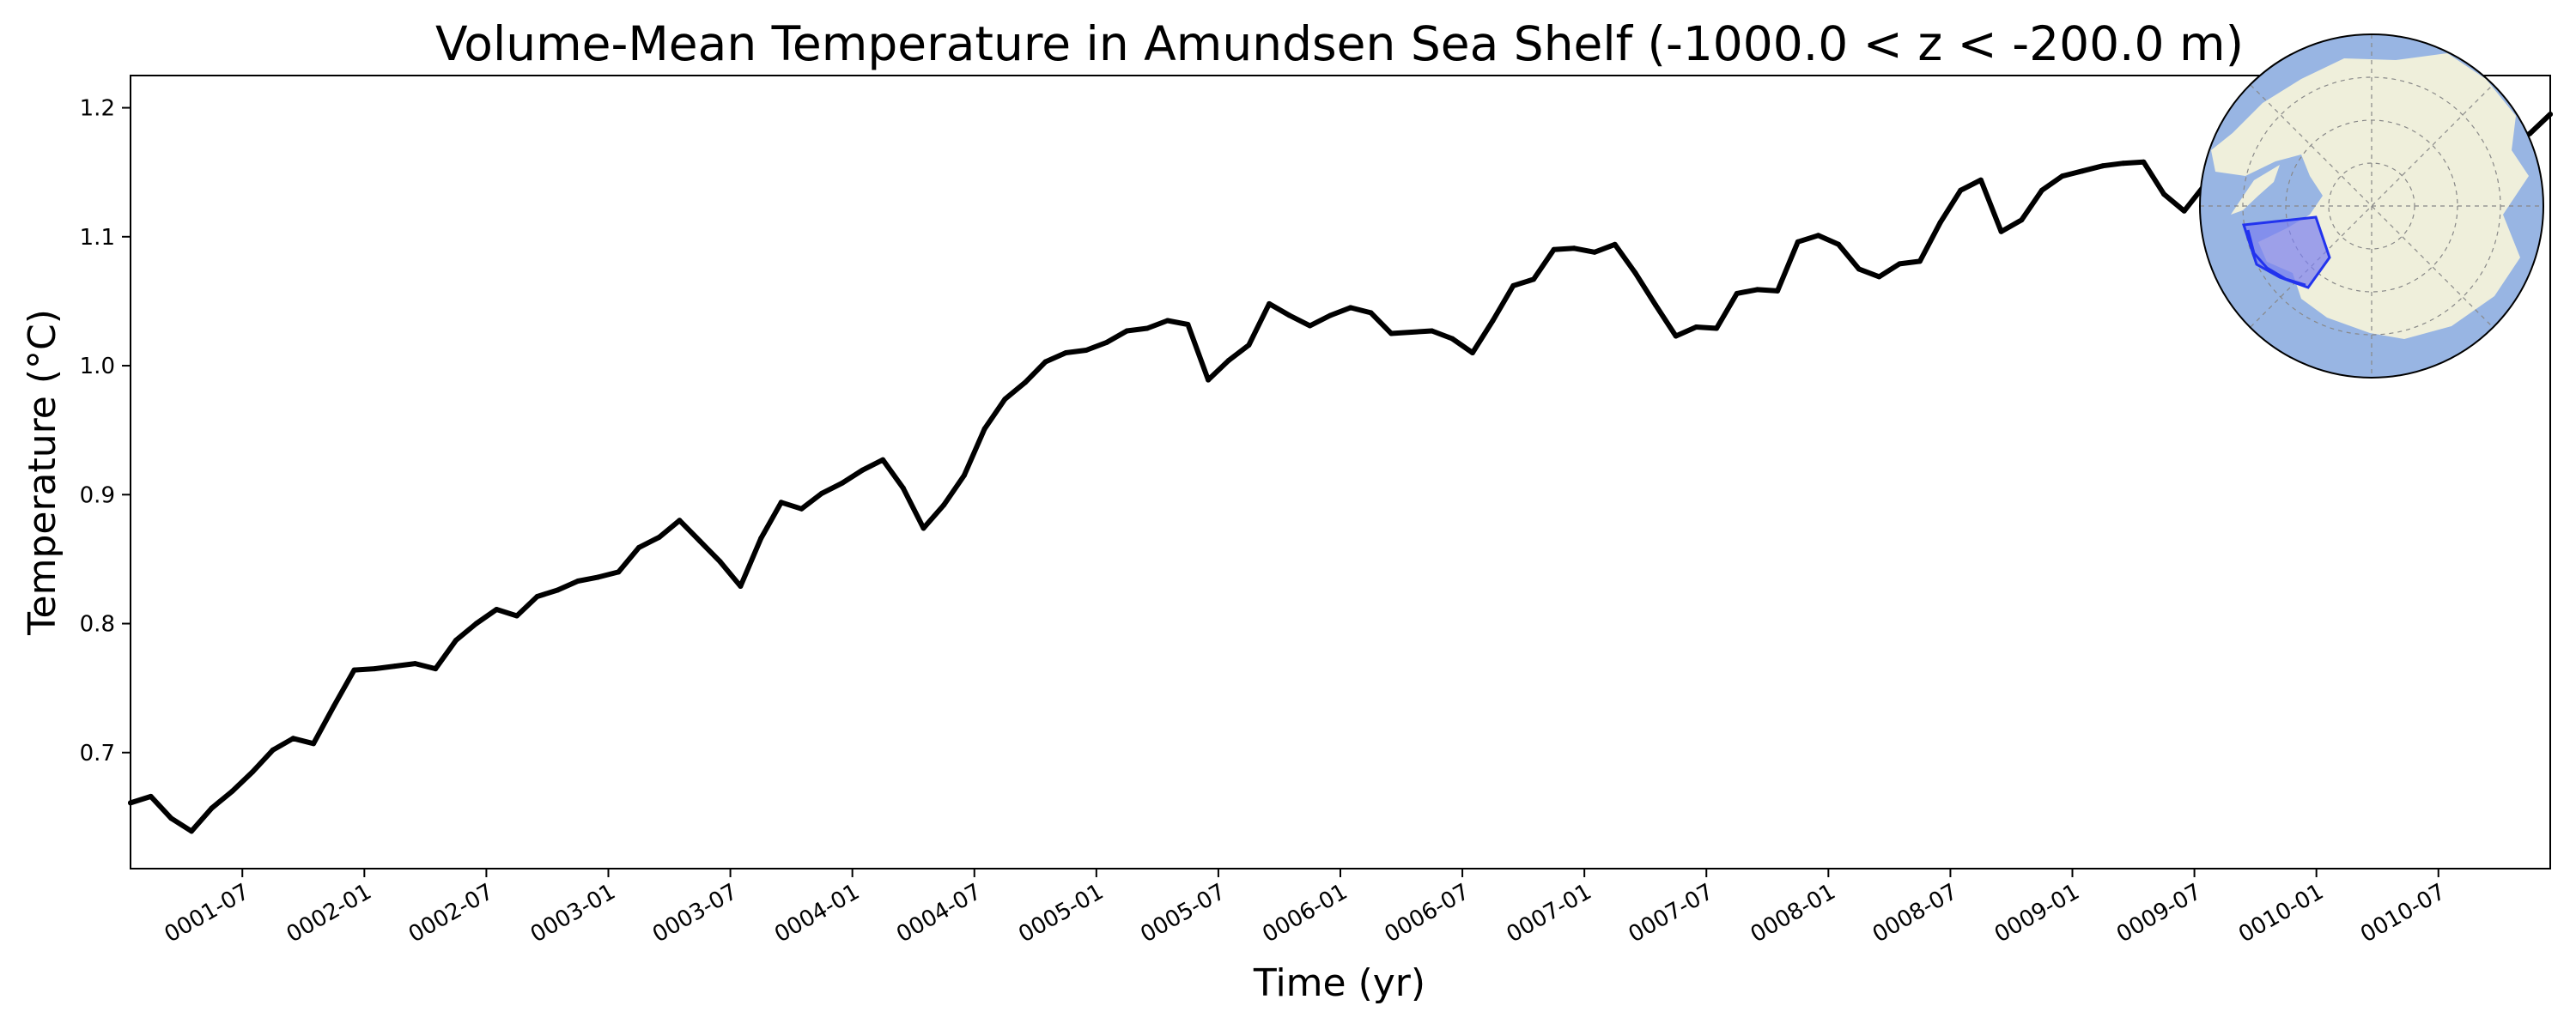 The image size is (2576, 1030). Describe the element at coordinates (42, 472) in the screenshot. I see `y-axis-label: Temperature (°C)` at that location.